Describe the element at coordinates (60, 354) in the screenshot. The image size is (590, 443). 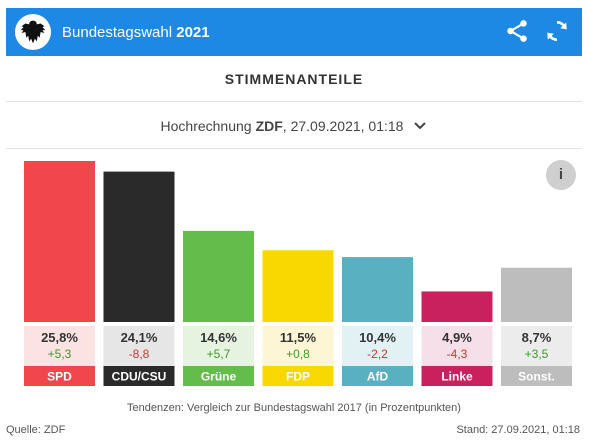
I see `change-label-0: +5,3` at that location.